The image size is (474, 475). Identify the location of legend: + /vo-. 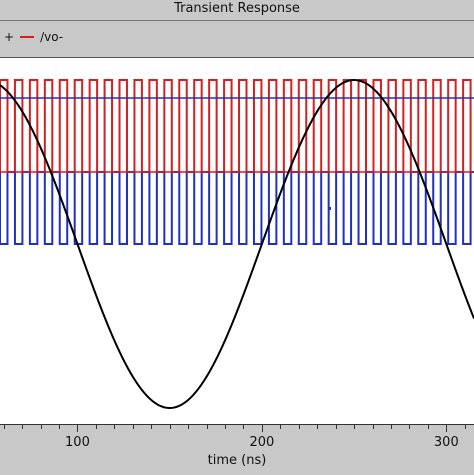
(33, 37).